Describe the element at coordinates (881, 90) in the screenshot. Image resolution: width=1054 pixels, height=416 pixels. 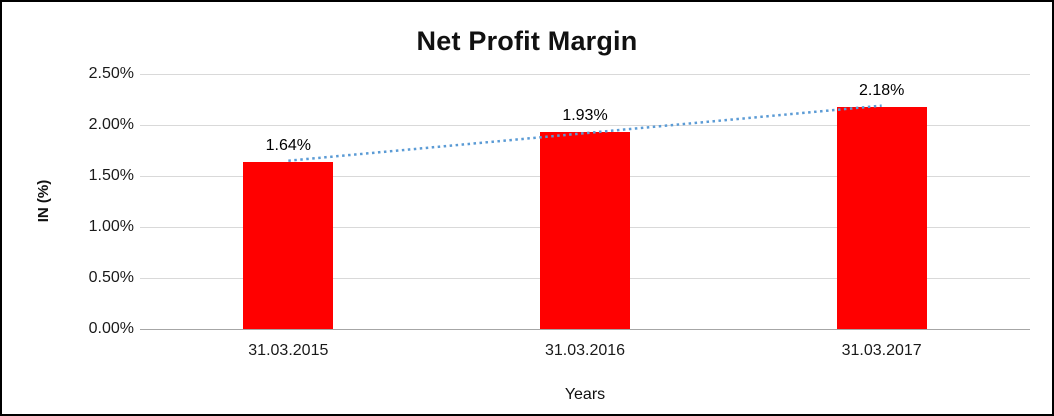
I see `bar-value-label: 2.18%` at that location.